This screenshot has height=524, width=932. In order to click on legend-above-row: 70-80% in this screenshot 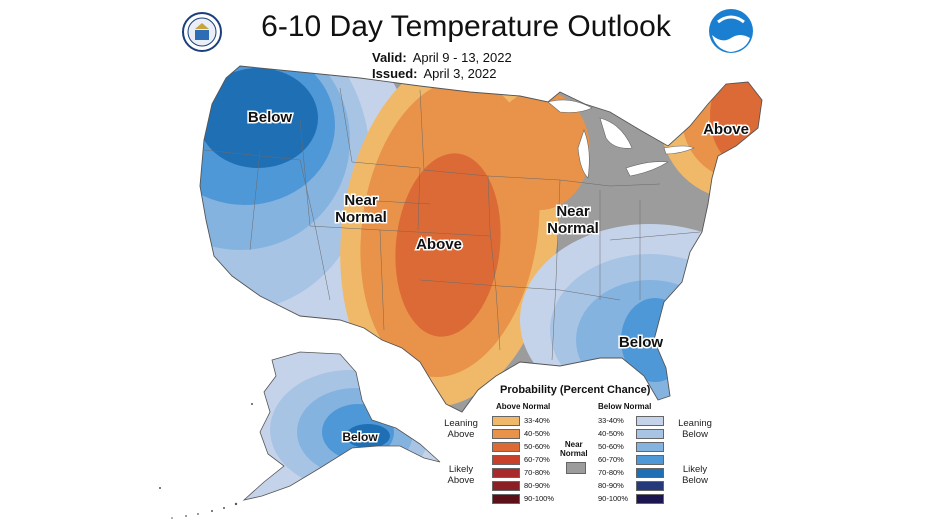, I will do `click(527, 472)`.